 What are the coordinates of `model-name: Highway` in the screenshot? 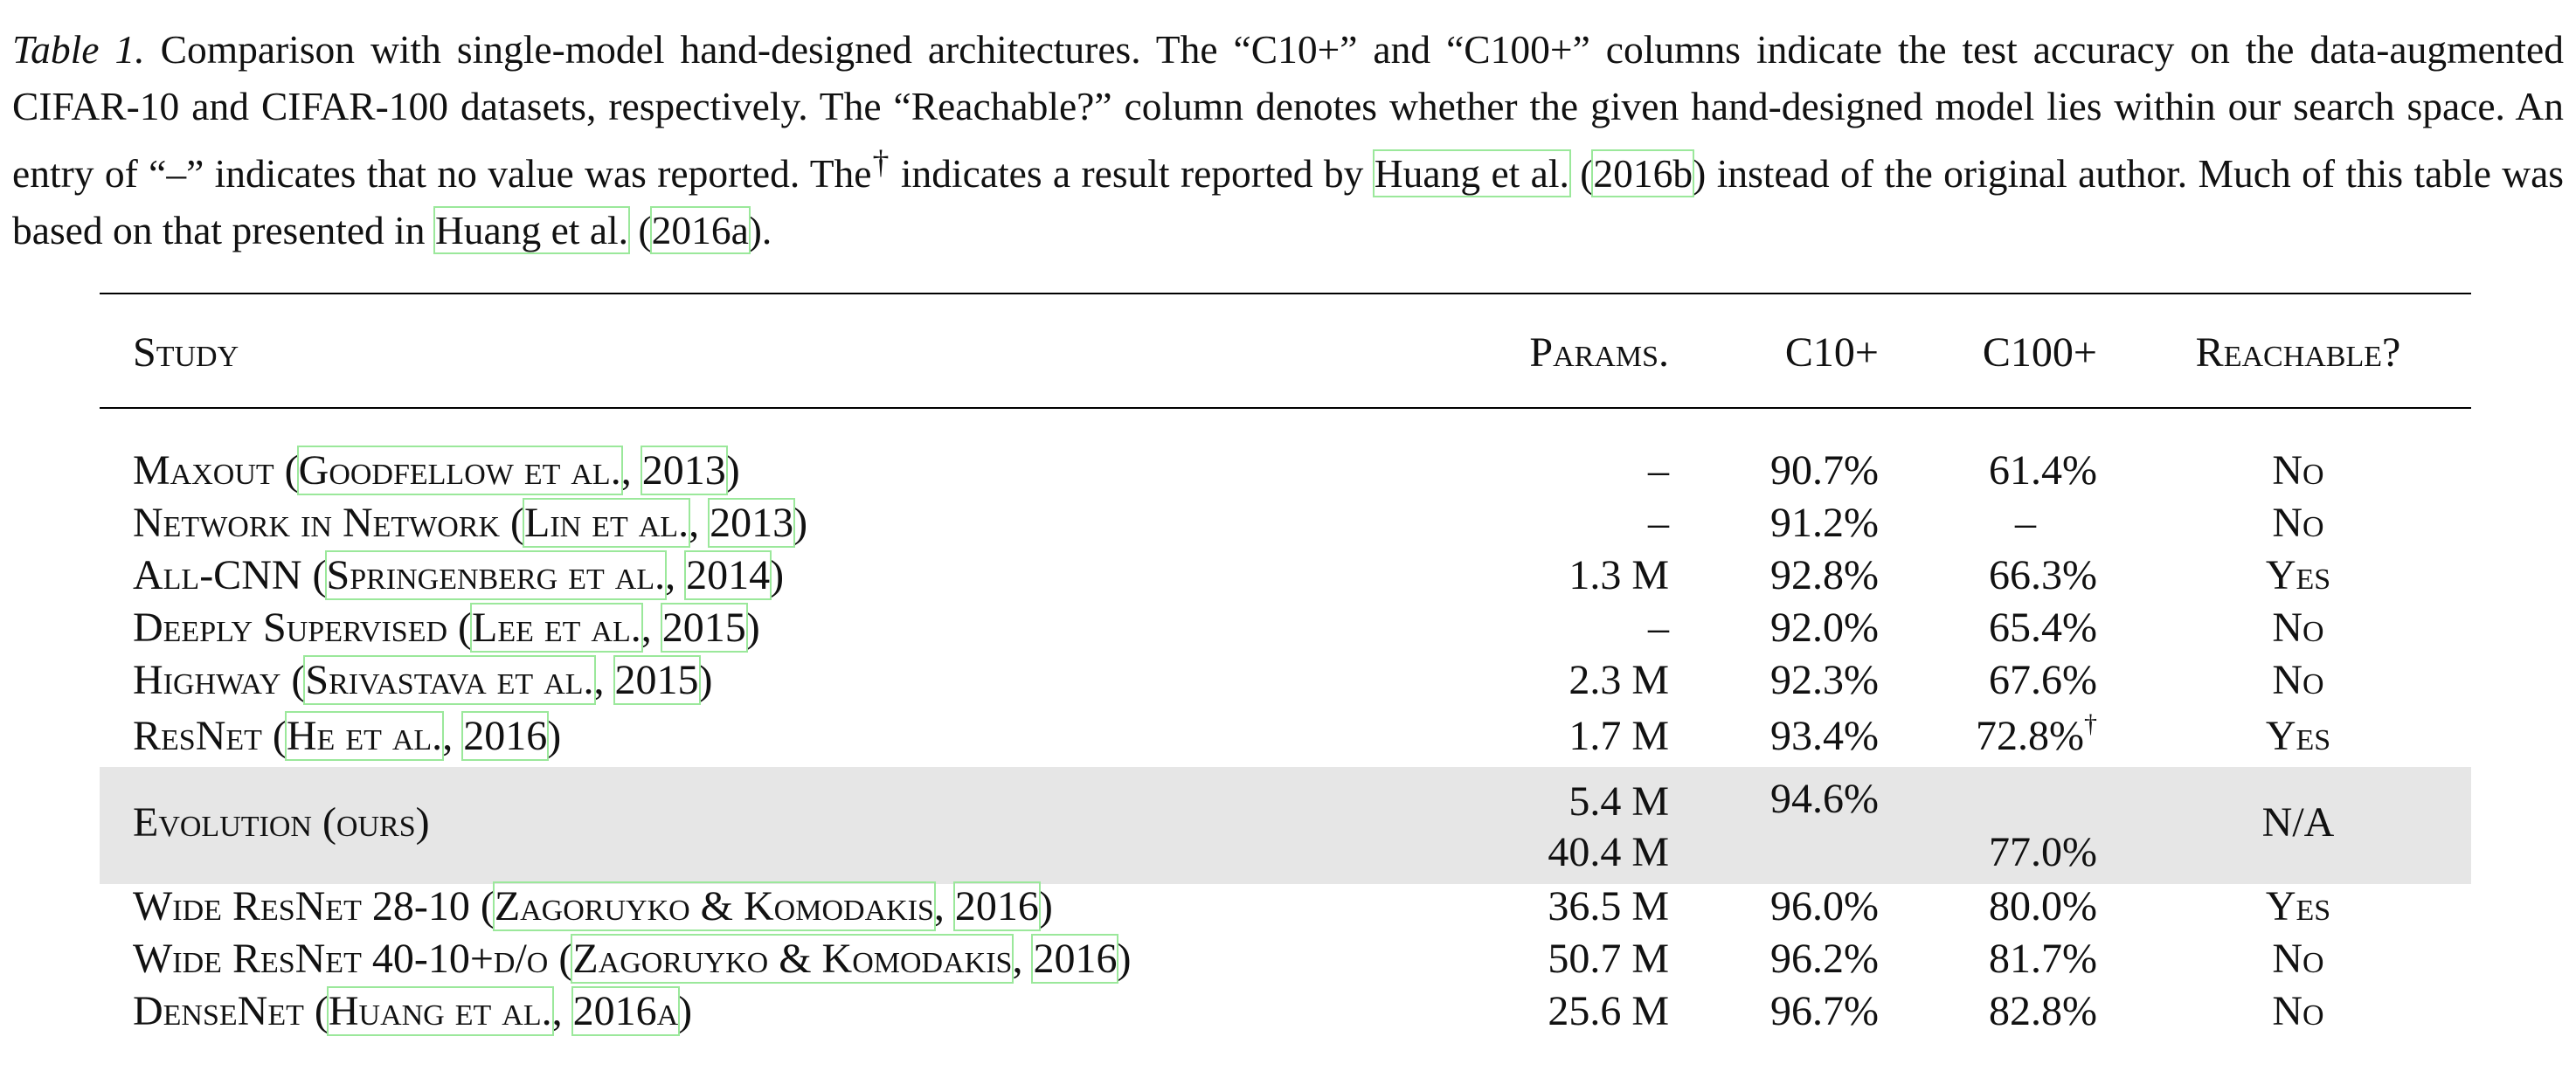 It's located at (207, 680).